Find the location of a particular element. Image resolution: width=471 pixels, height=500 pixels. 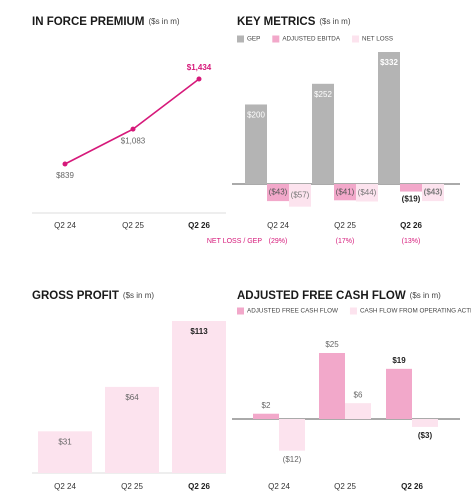

data-label: ($41) is located at coordinates (345, 191).